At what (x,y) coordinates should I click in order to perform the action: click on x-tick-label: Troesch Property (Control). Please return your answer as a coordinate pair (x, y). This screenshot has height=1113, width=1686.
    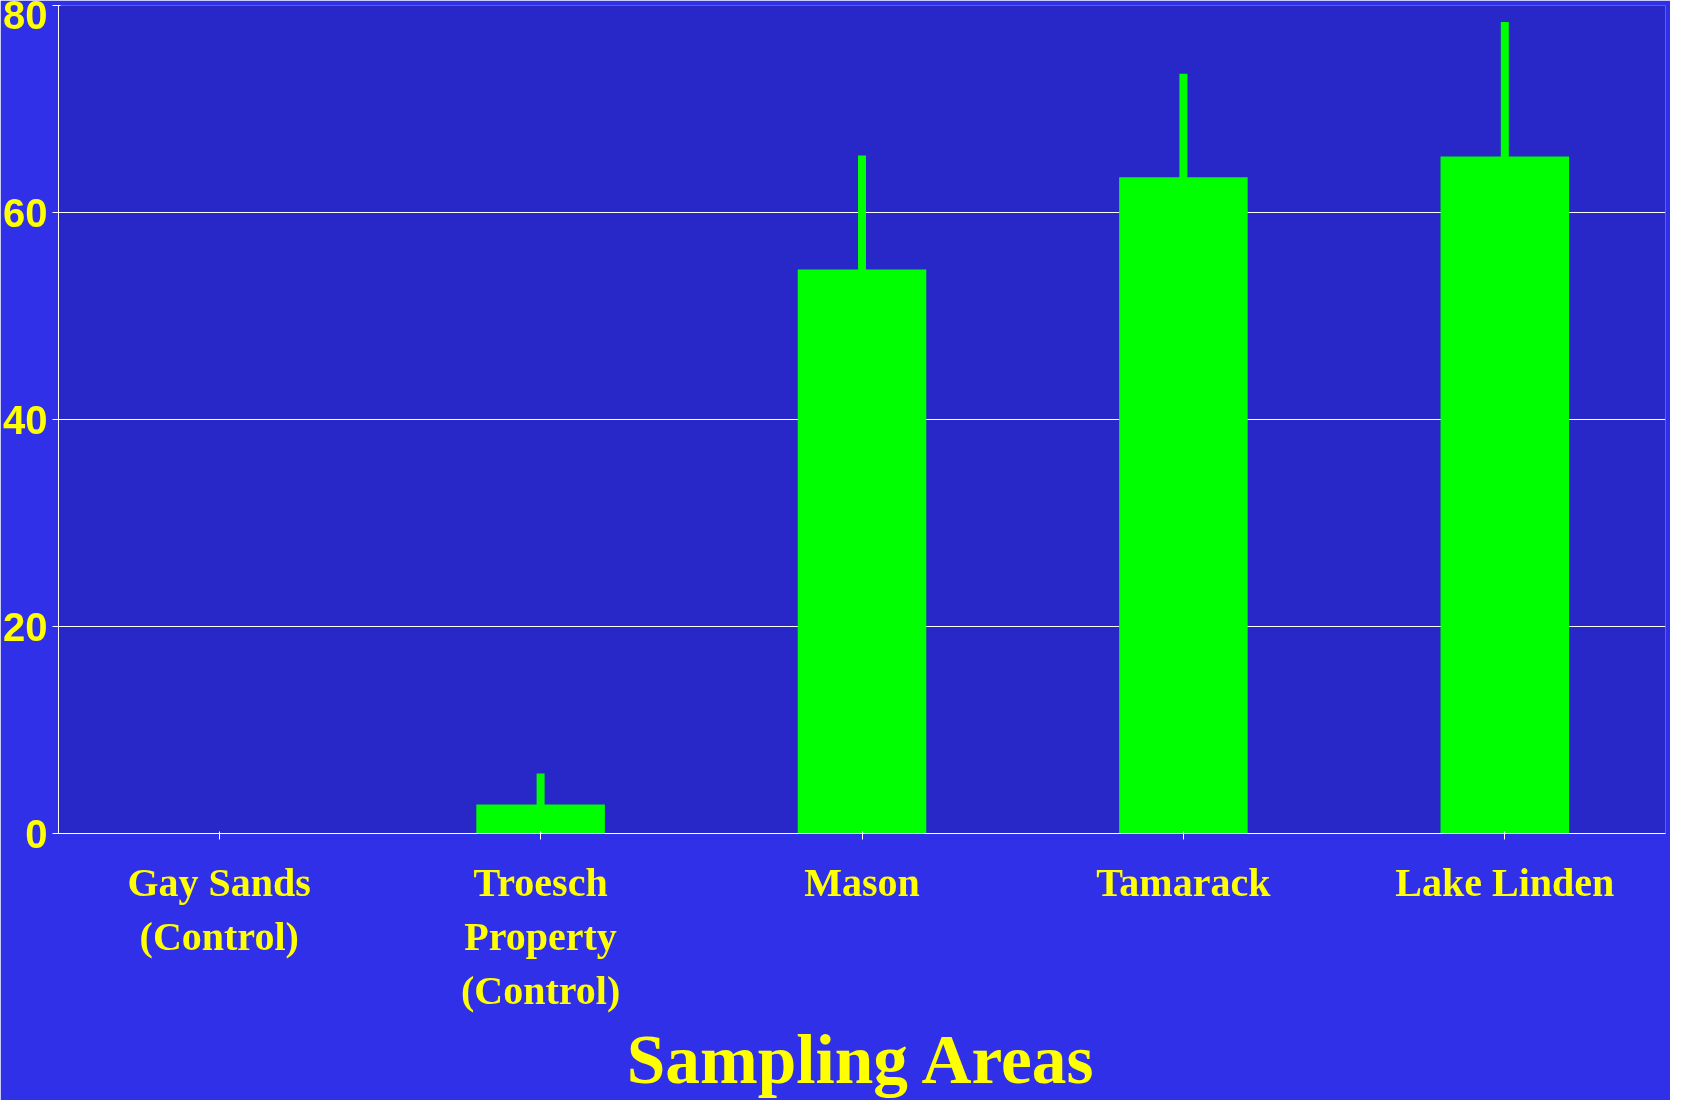
    Looking at the image, I should click on (540, 936).